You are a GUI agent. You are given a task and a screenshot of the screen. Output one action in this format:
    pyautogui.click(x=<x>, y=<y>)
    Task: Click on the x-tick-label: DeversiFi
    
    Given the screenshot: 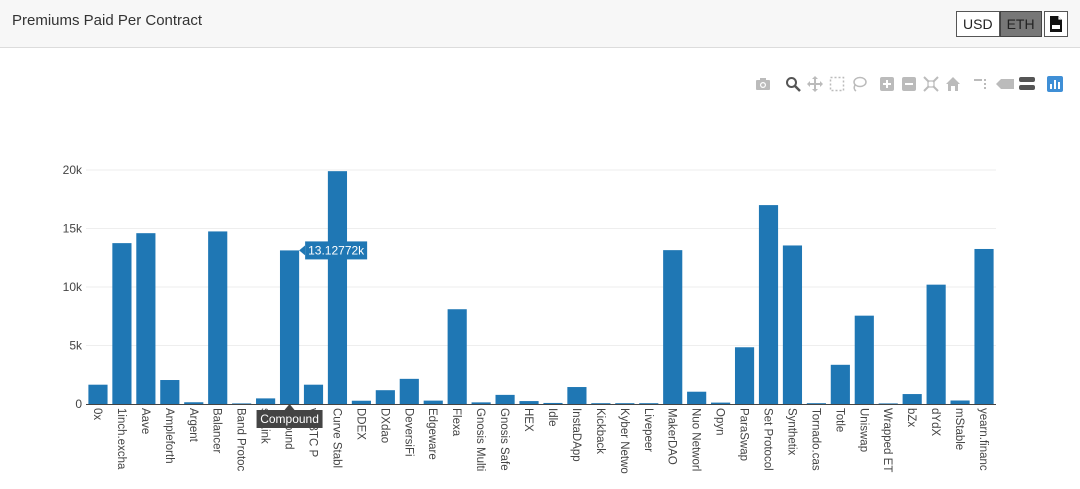 What is the action you would take?
    pyautogui.click(x=408, y=432)
    